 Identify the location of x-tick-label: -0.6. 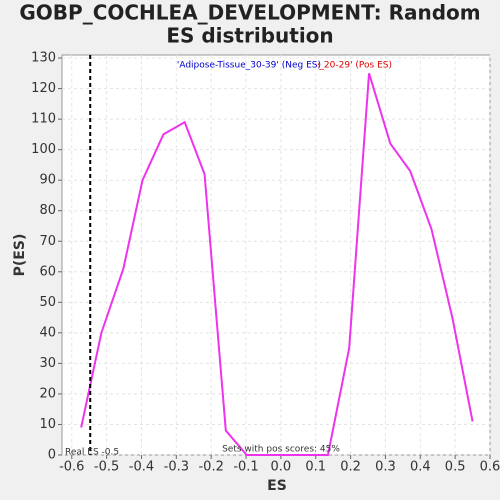
(71, 467).